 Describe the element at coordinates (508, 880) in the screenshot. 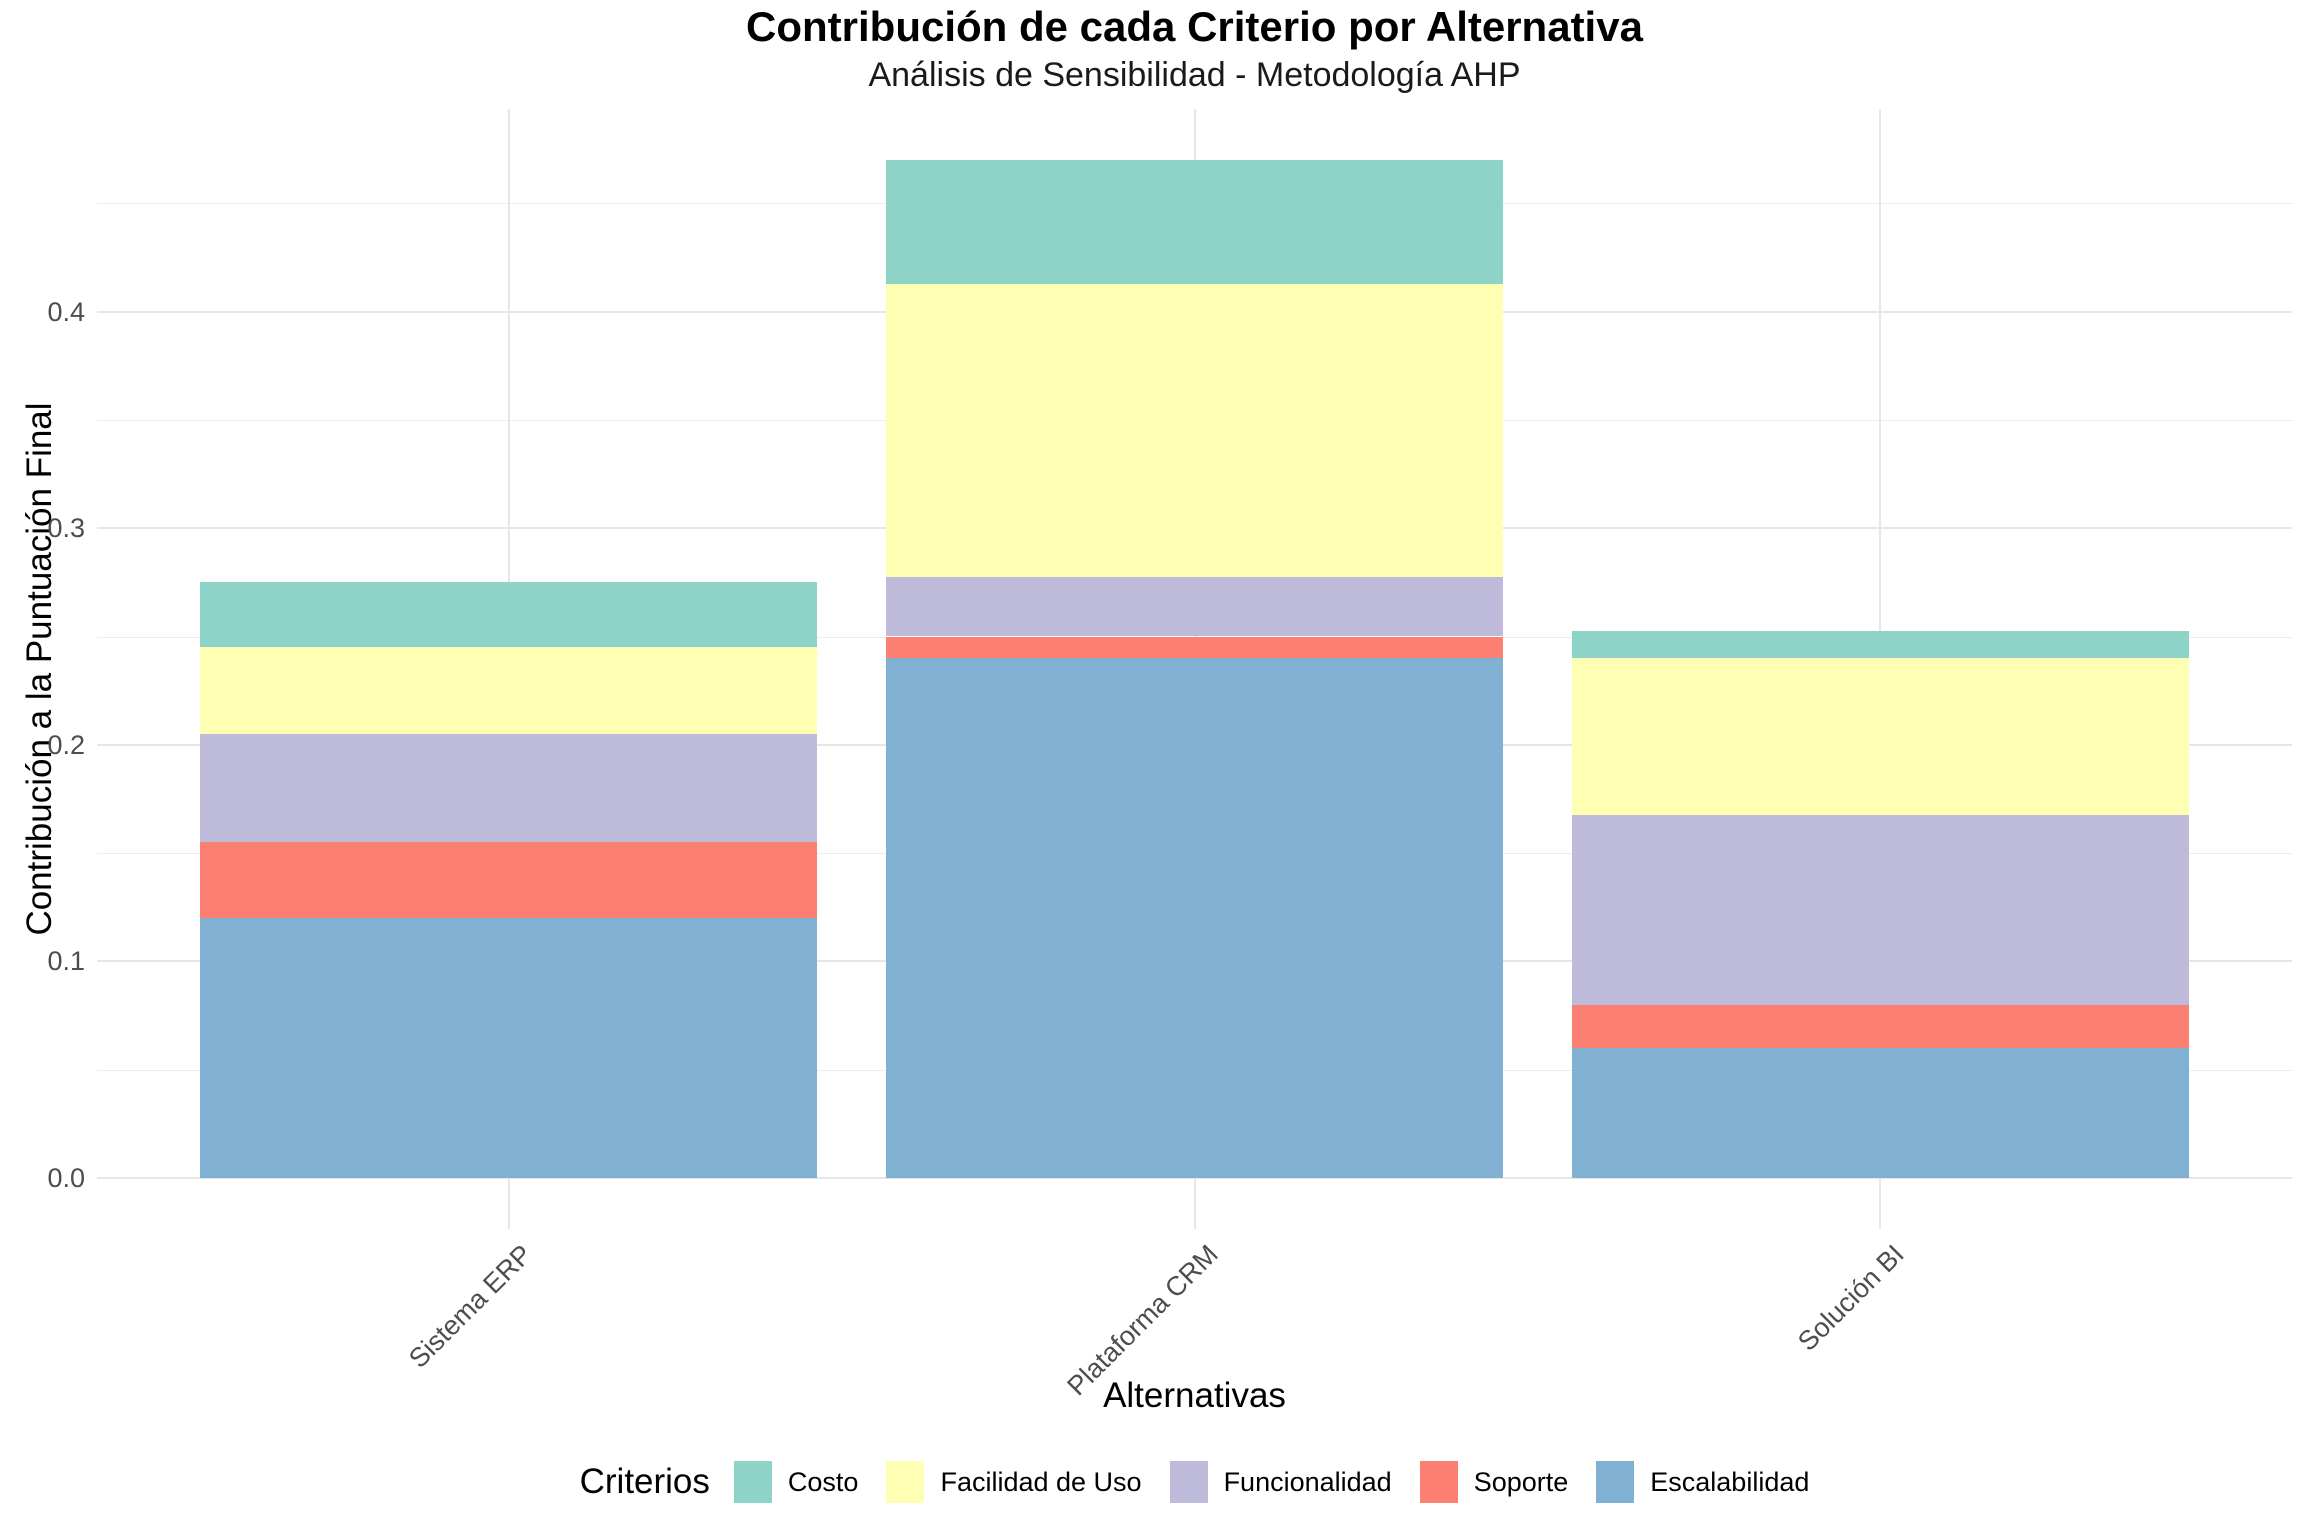

I see `bar-segment-soporte-sistema-erp` at that location.